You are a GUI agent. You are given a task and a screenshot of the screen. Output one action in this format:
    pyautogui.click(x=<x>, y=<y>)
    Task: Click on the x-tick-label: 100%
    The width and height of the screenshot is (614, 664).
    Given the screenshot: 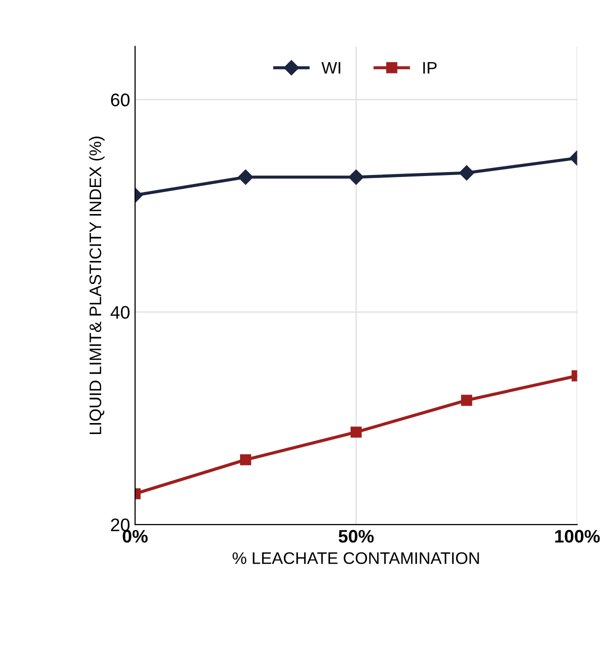 What is the action you would take?
    pyautogui.click(x=577, y=536)
    